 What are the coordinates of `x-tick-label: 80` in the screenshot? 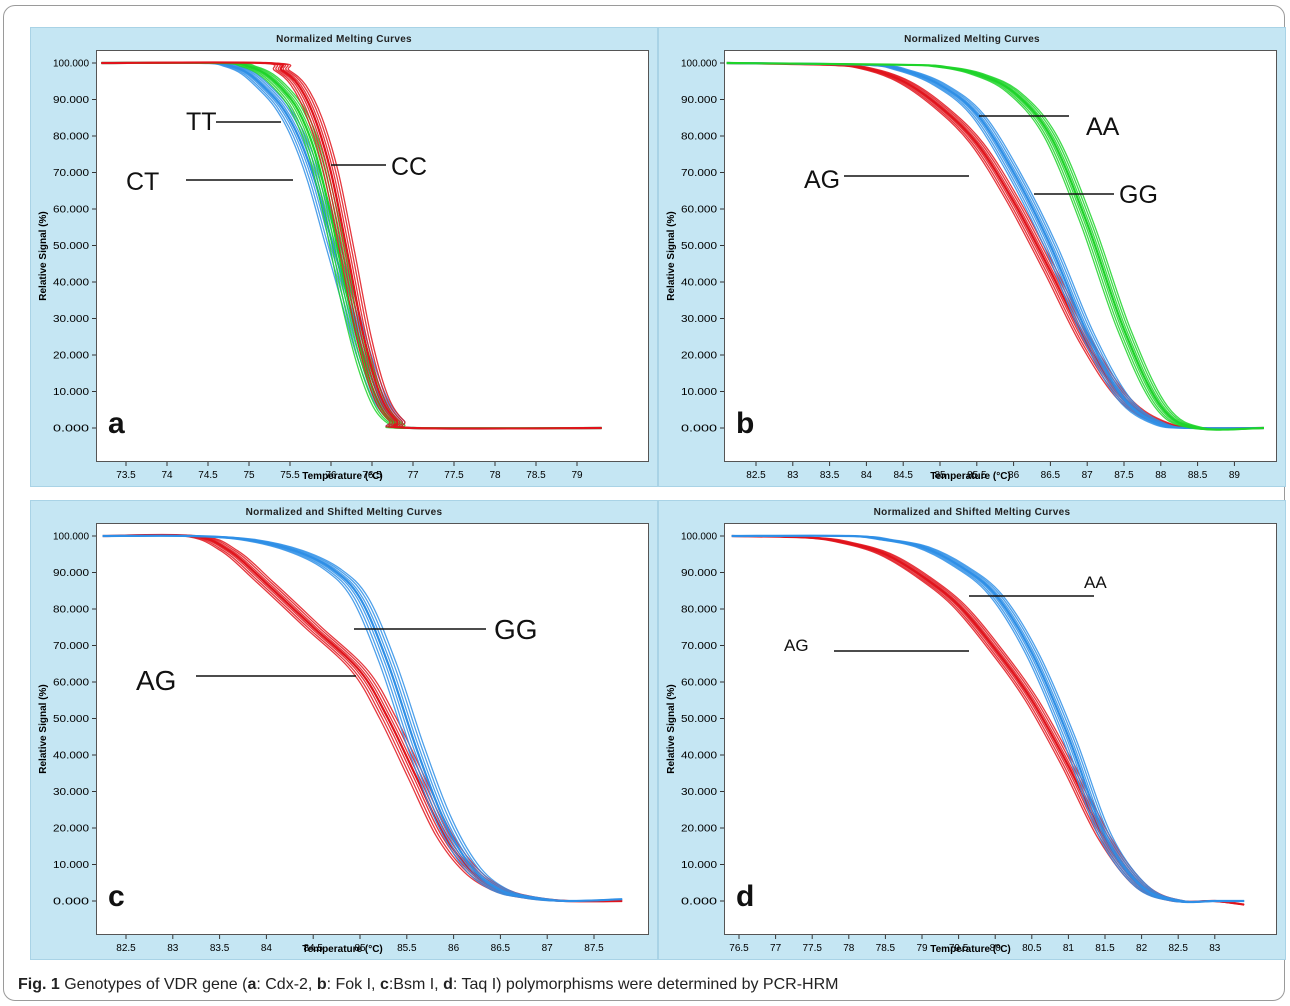 It's located at (996, 948).